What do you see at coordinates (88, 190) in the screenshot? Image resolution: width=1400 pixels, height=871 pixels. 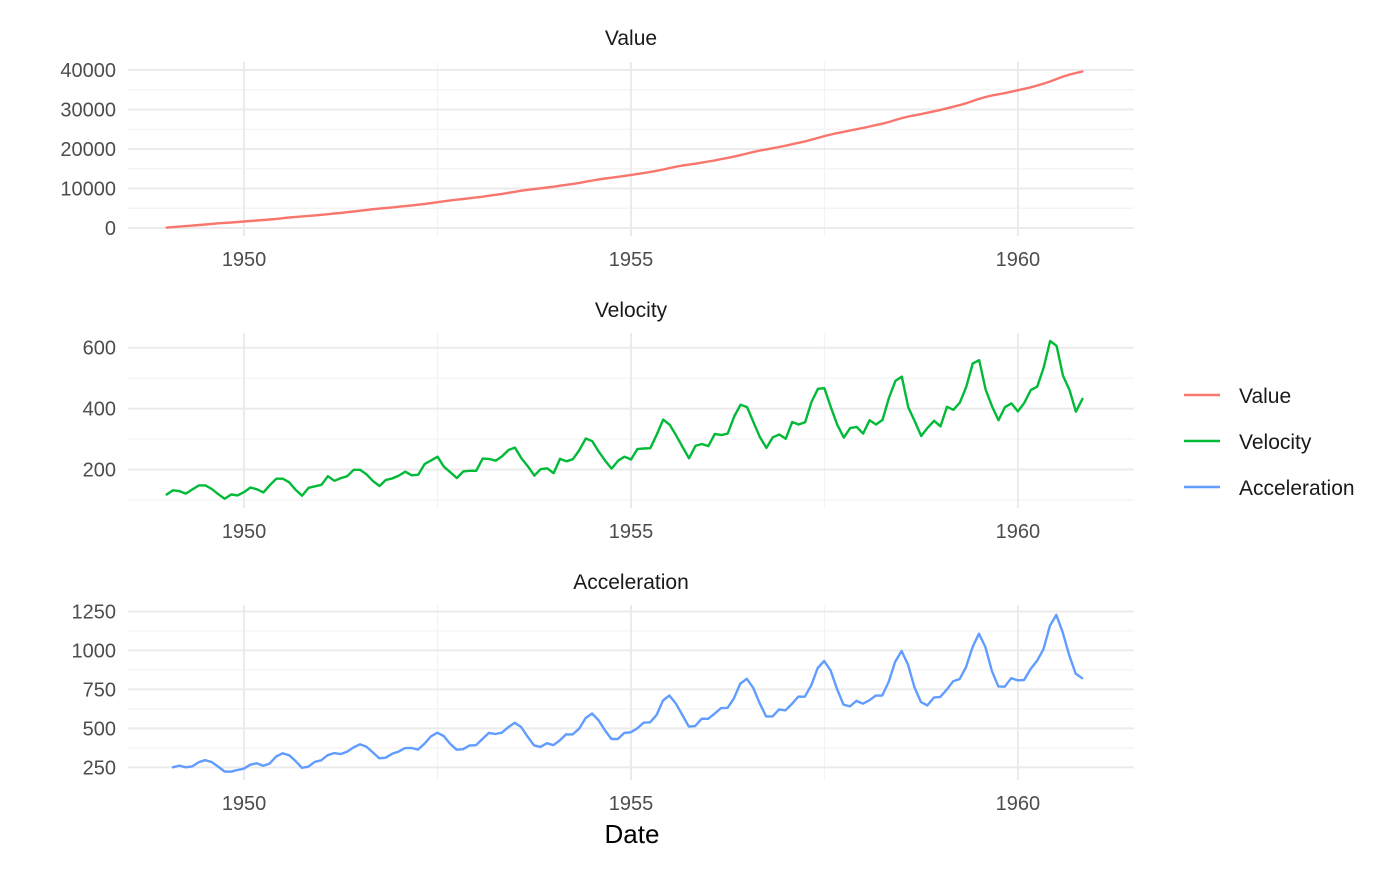 I see `y-tick-label: 10000` at bounding box center [88, 190].